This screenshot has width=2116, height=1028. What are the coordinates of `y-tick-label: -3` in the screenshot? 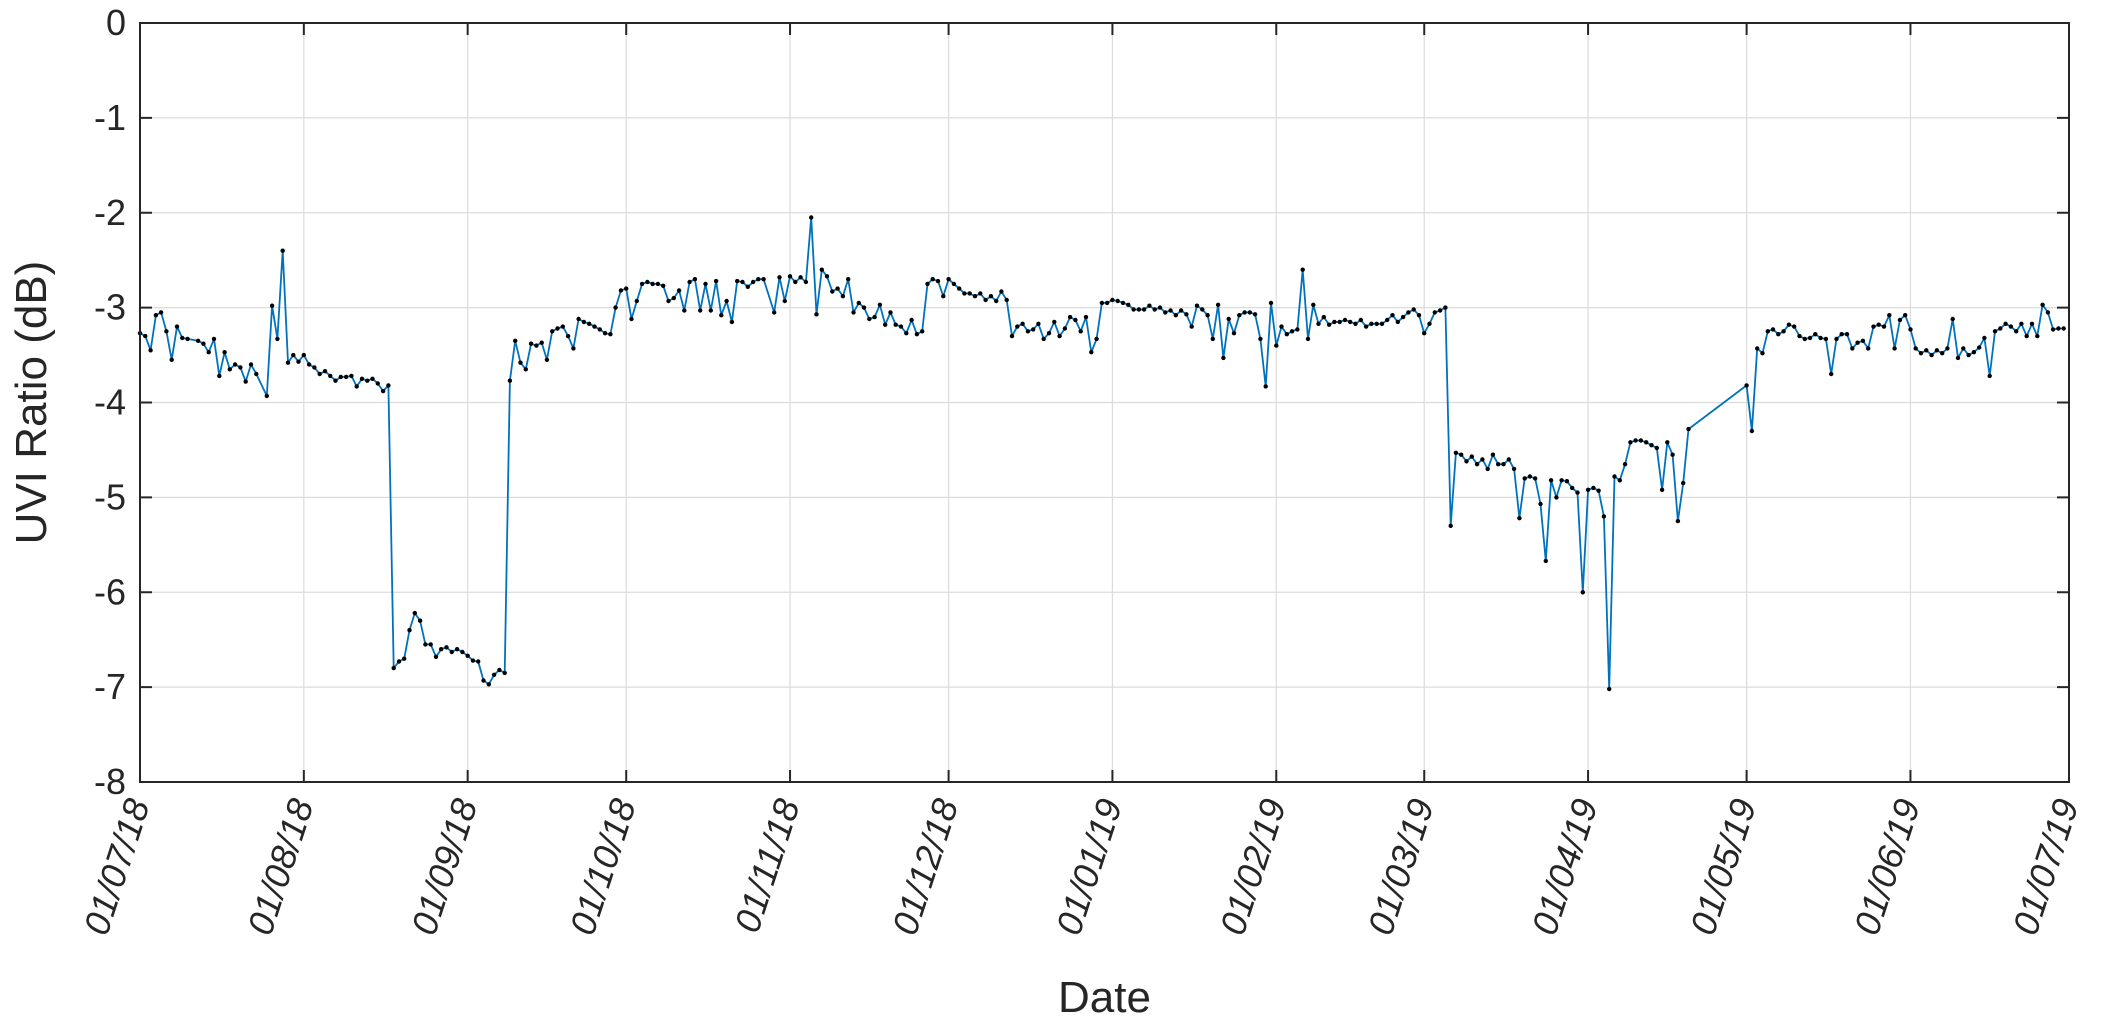 It's located at (110, 307).